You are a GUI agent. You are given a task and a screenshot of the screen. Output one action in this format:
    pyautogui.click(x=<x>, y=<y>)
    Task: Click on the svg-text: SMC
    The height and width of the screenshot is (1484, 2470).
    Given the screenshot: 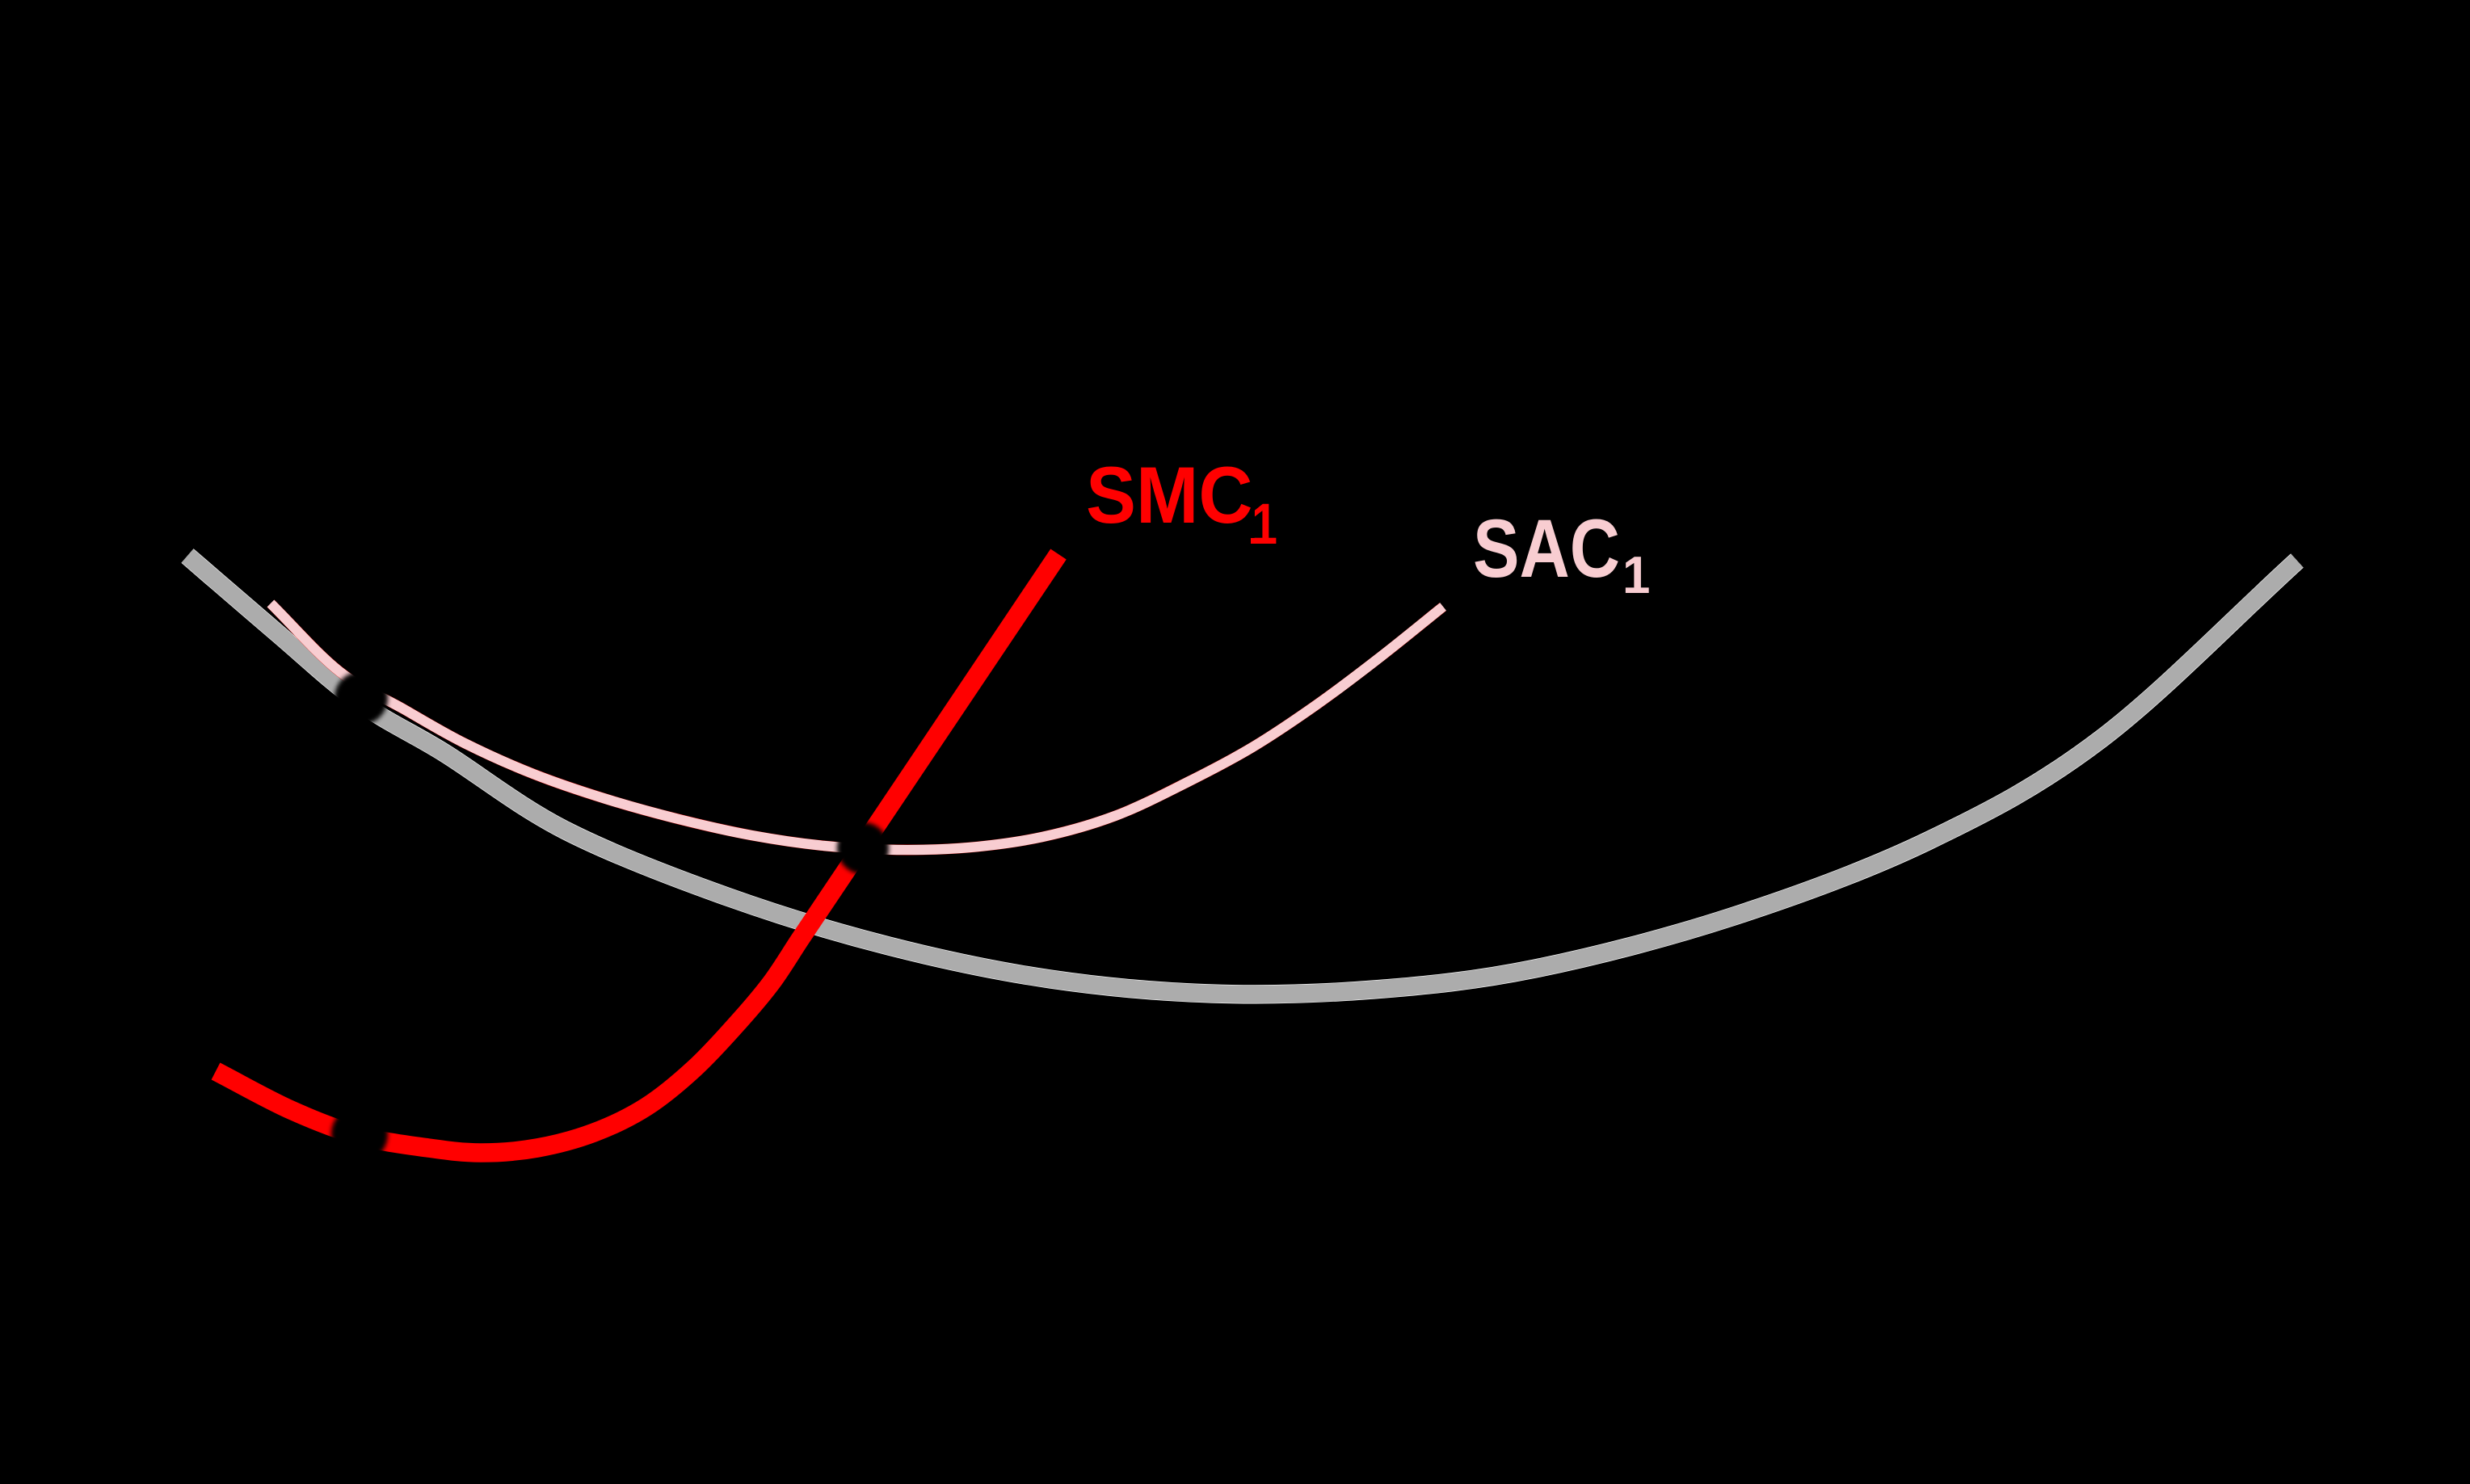 What is the action you would take?
    pyautogui.click(x=1169, y=495)
    